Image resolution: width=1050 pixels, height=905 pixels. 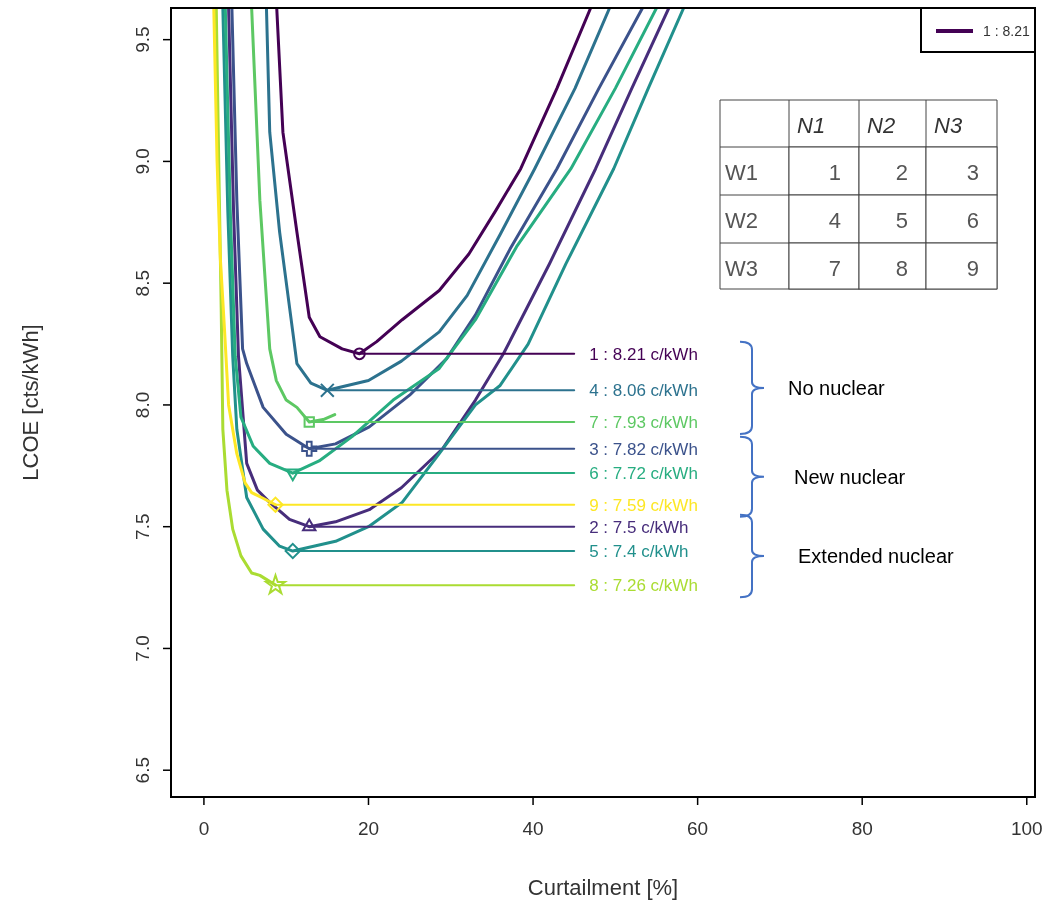 I want to click on annotation: 3 : 7.82 c/kWh, so click(x=643, y=449).